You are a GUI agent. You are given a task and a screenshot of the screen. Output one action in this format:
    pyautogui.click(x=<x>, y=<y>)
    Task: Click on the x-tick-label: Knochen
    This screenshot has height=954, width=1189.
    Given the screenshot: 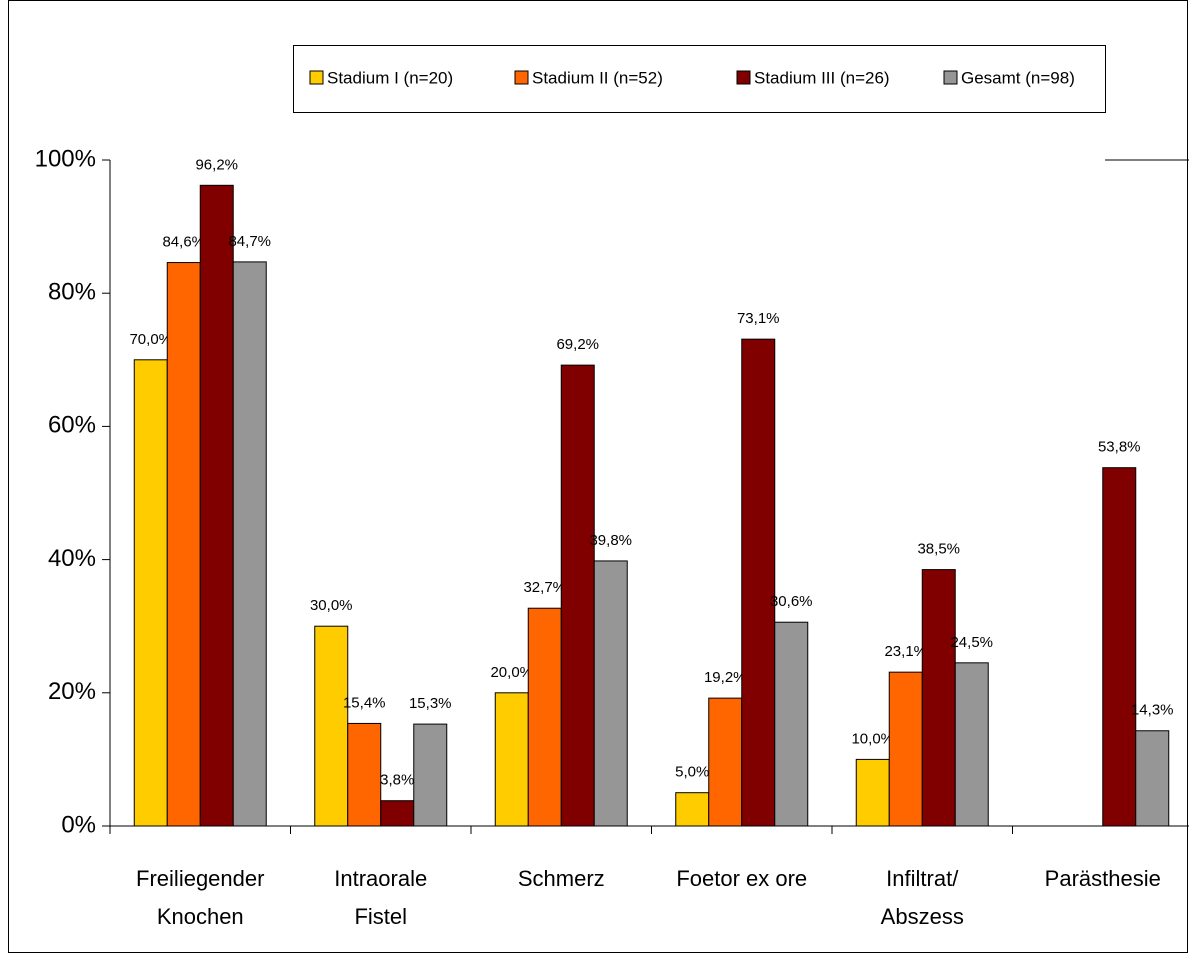 What is the action you would take?
    pyautogui.click(x=200, y=916)
    